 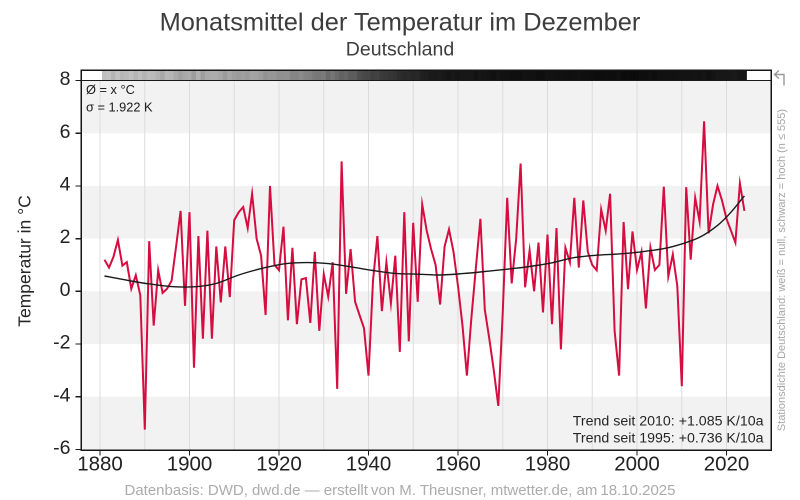 I want to click on svg-text: Deutschland, so click(x=400, y=50).